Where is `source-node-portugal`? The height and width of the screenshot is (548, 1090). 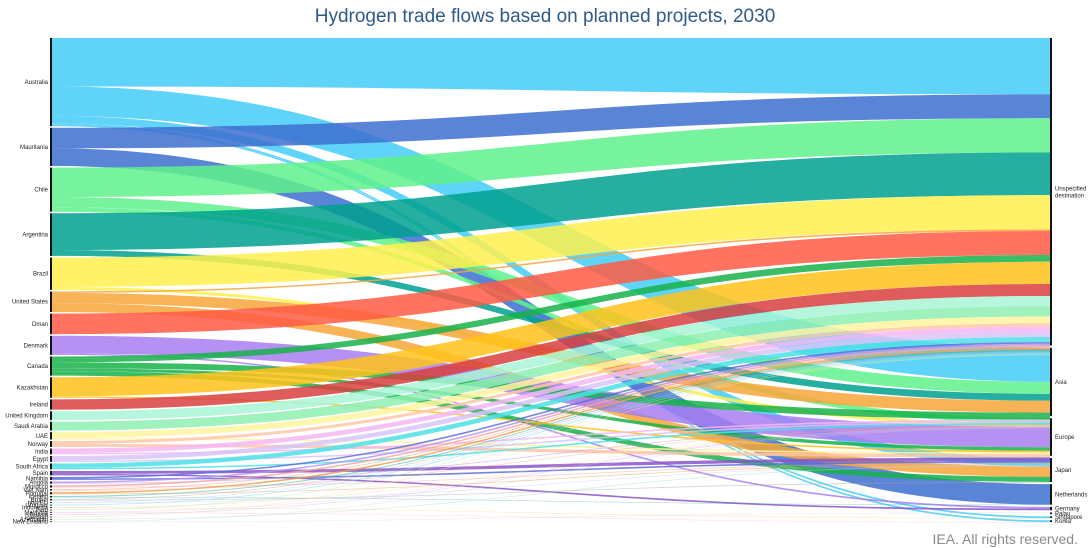
source-node-portugal is located at coordinates (51, 493).